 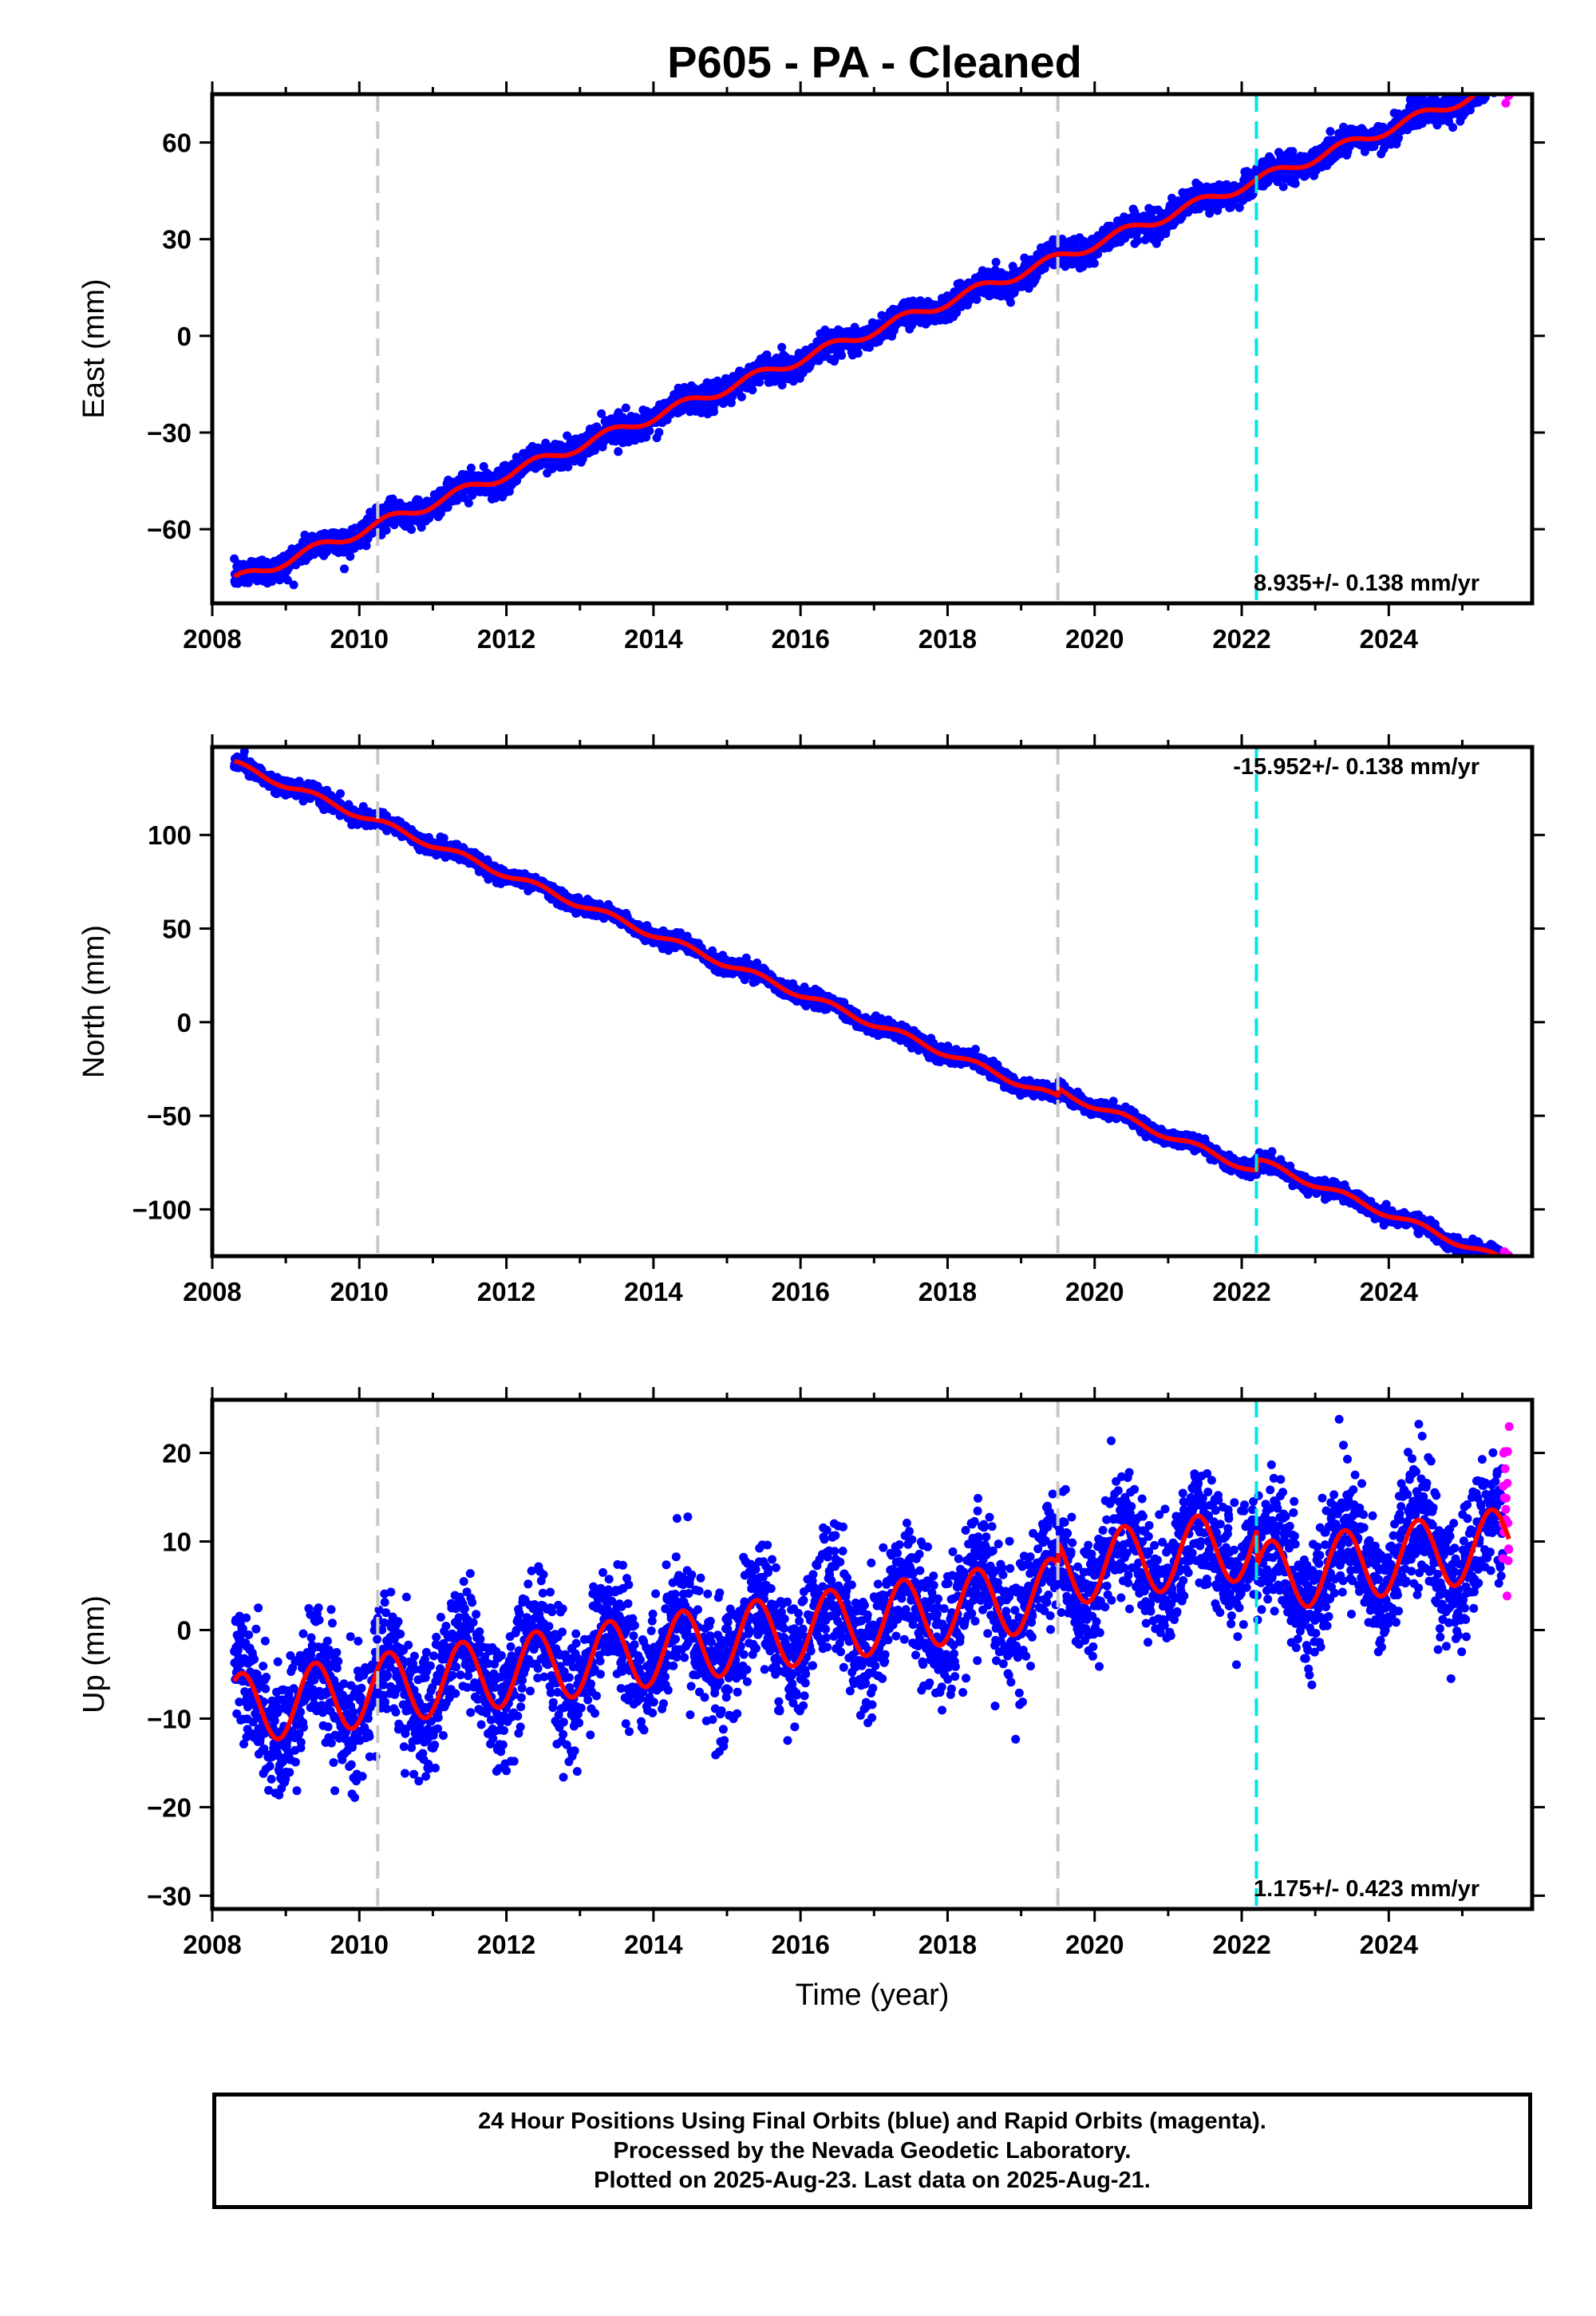 What do you see at coordinates (506, 639) in the screenshot?
I see `x-tick-label: 2012` at bounding box center [506, 639].